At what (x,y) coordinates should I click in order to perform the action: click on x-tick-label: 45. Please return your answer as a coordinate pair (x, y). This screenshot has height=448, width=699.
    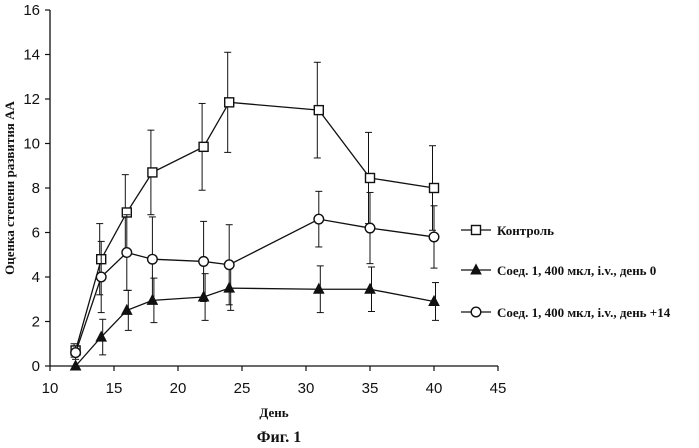
    Looking at the image, I should click on (498, 388).